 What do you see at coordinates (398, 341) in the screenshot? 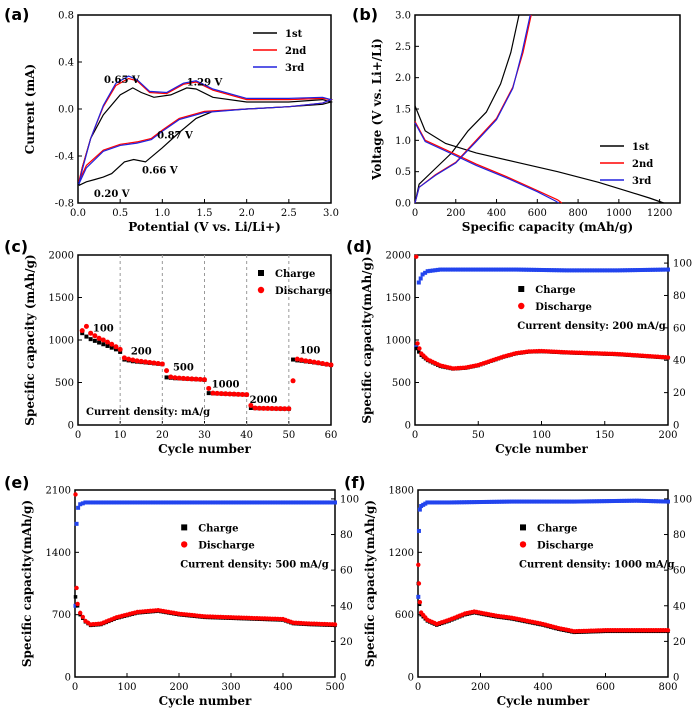
I see `y-tick-label: 1000` at bounding box center [398, 341].